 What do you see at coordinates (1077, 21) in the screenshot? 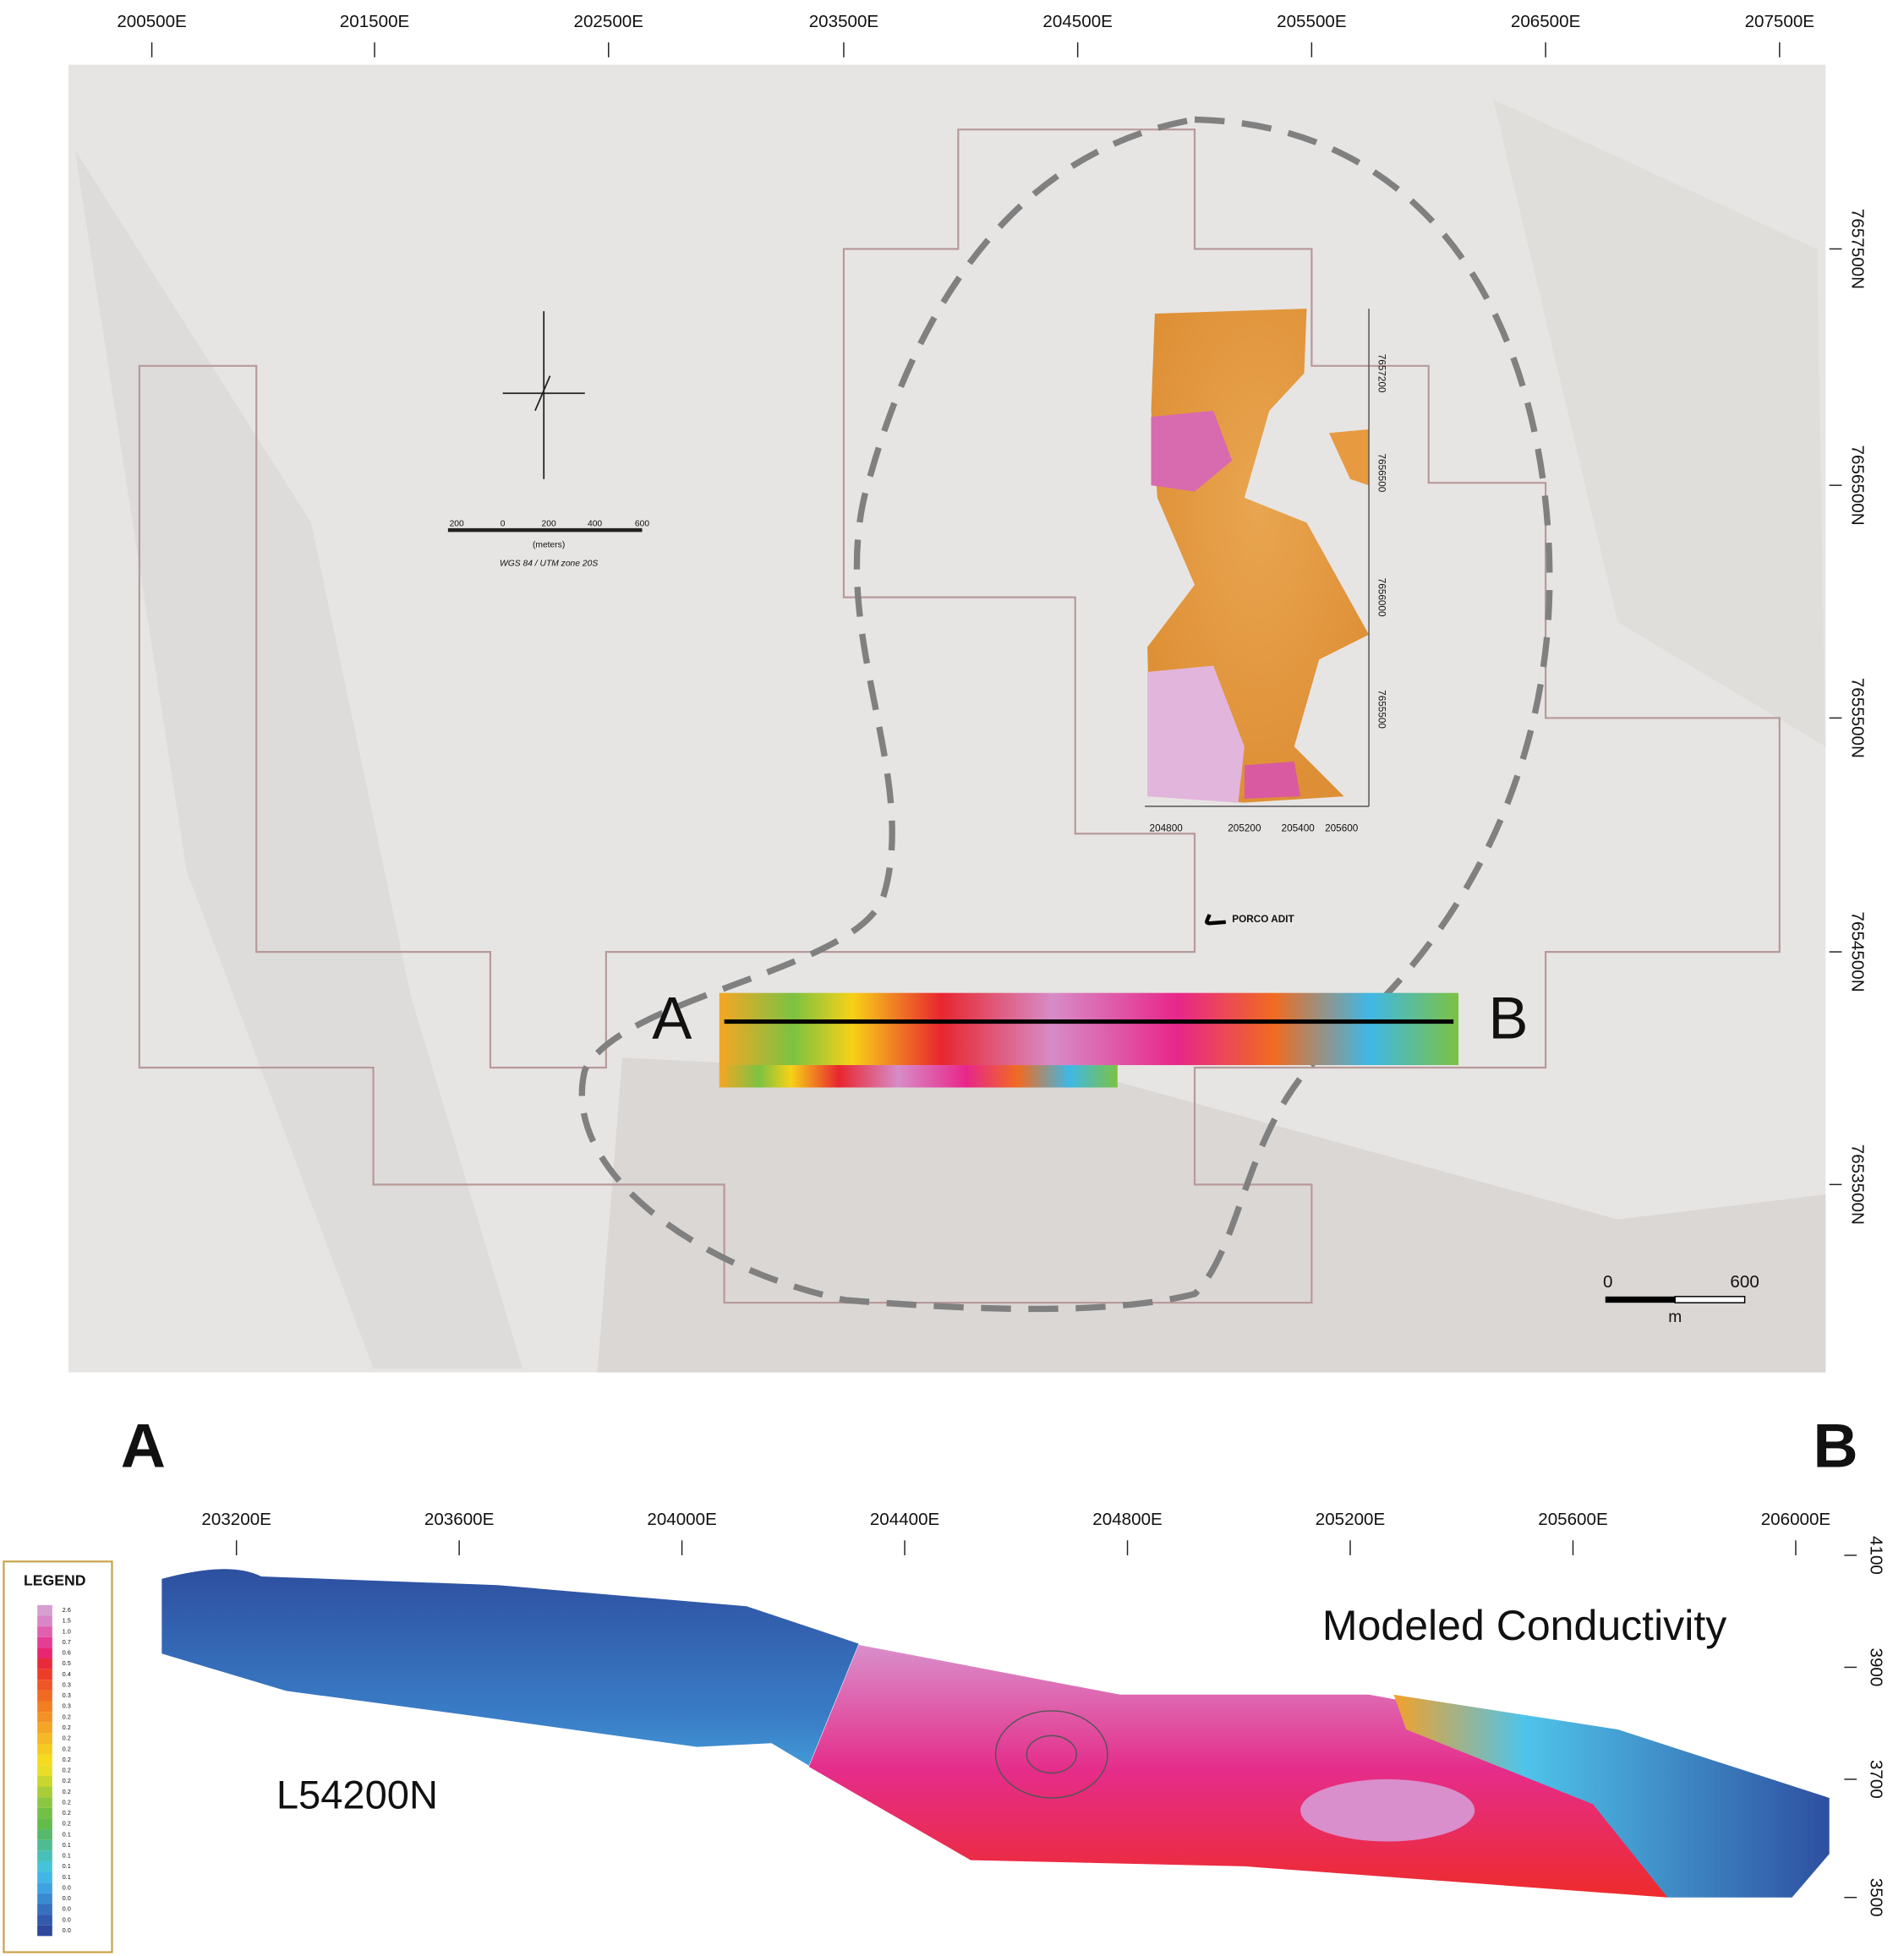
I see `easting-label: 204500E` at bounding box center [1077, 21].